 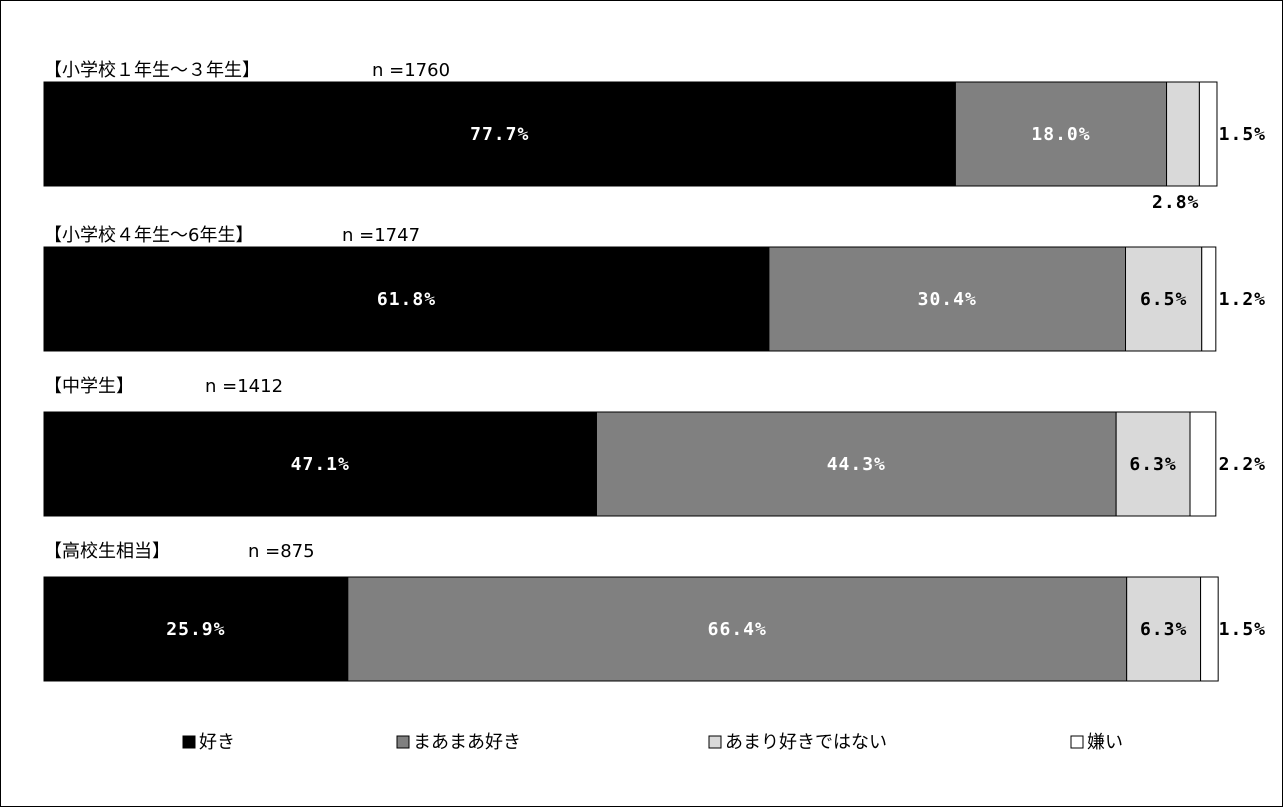 What do you see at coordinates (381, 235) in the screenshot?
I see `group-n-label: n =1747` at bounding box center [381, 235].